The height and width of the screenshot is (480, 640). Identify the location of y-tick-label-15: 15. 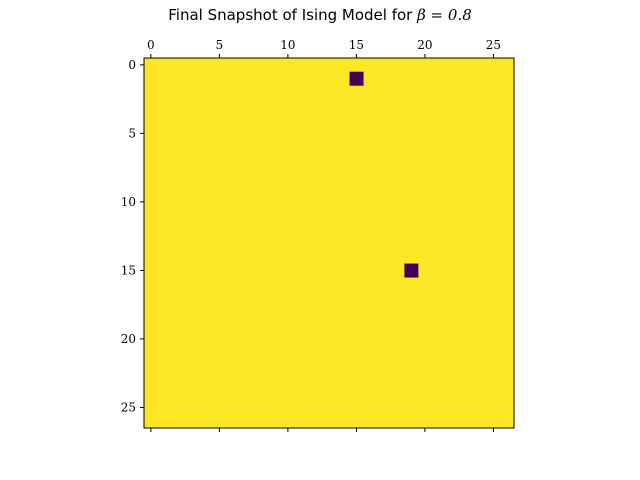
(128, 270).